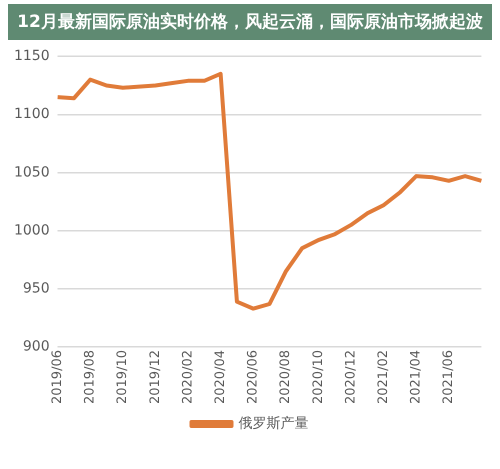 This screenshot has height=469, width=500. What do you see at coordinates (250, 22) in the screenshot?
I see `chart-title: 12月最新国际原油实时价格，风起云涌，国际原油市场掀起波` at bounding box center [250, 22].